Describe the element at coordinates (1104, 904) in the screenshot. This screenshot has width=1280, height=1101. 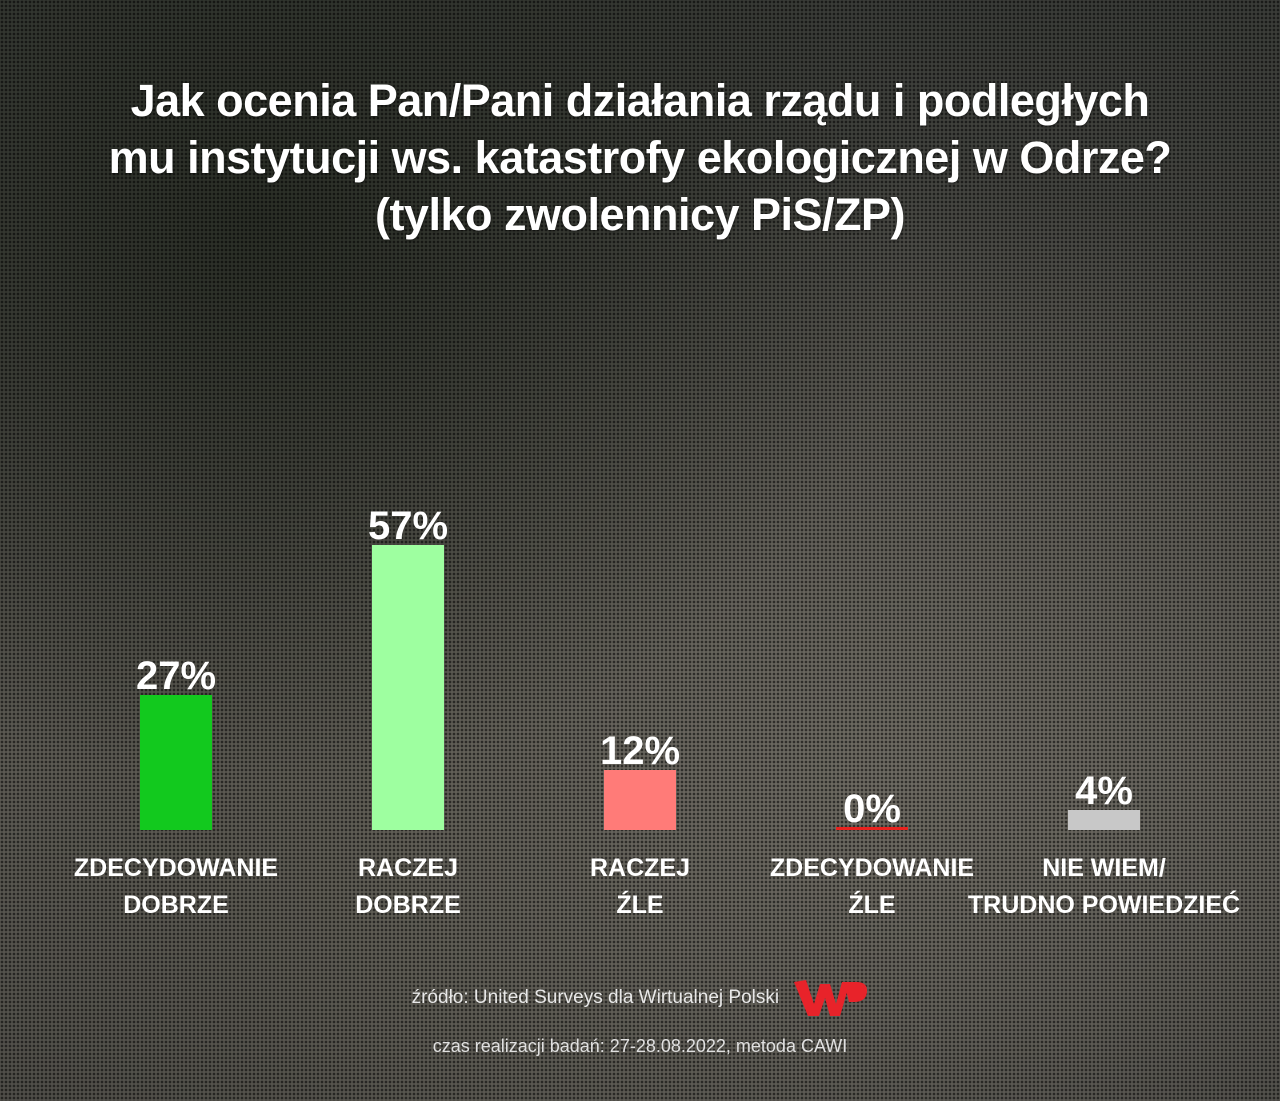
I see `category-label-4: TRUDNO POWIEDZIEĆ` at that location.